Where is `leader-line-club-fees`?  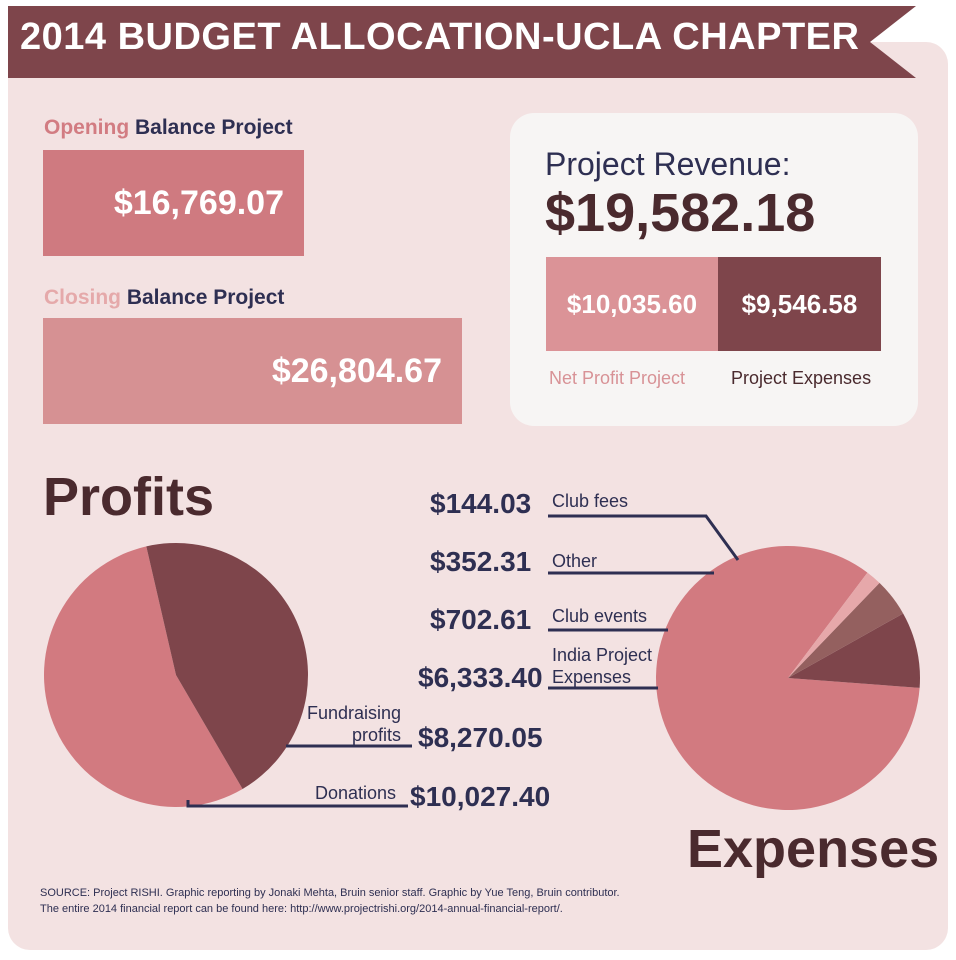
leader-line-club-fees is located at coordinates (644, 537).